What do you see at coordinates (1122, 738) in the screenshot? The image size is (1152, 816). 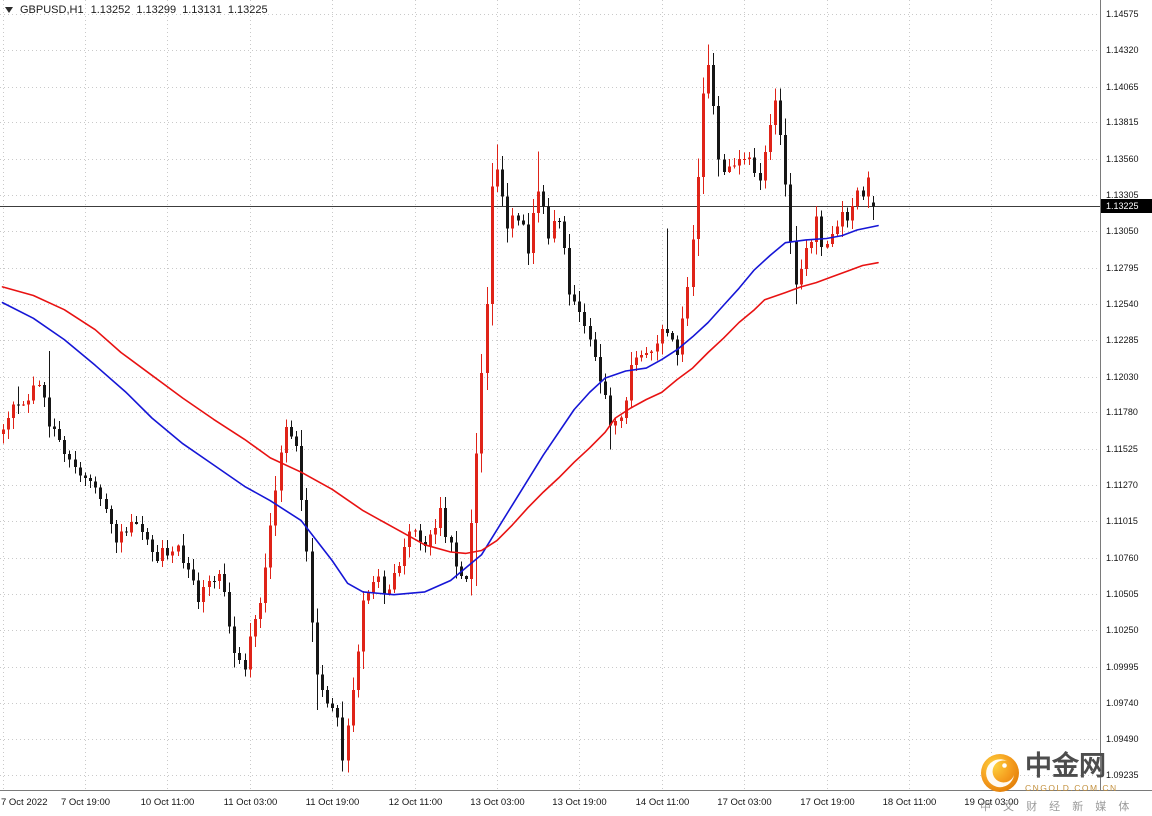 I see `price-axis-label: 1.09490` at bounding box center [1122, 738].